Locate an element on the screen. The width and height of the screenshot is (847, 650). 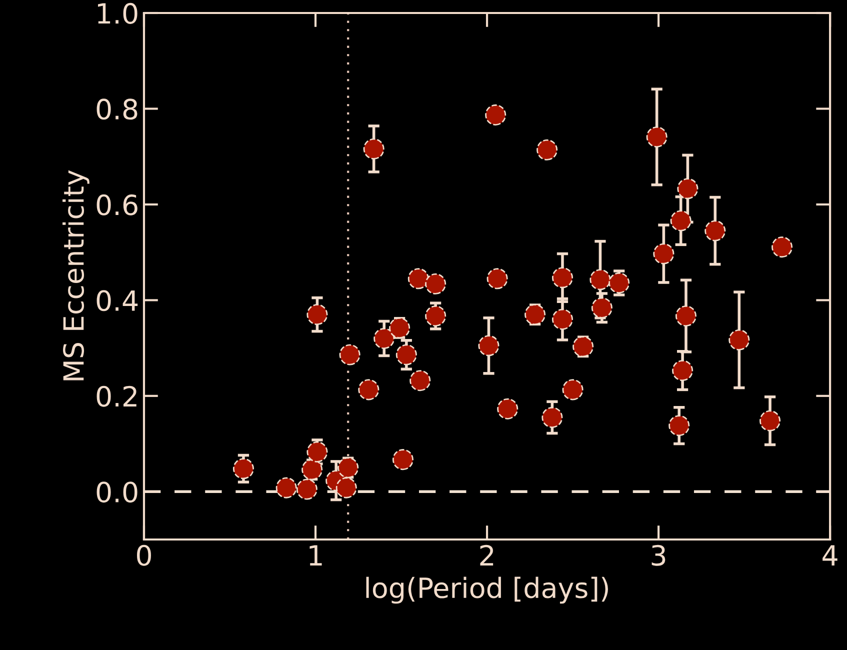
y-tick-label: 0.0 is located at coordinates (117, 492).